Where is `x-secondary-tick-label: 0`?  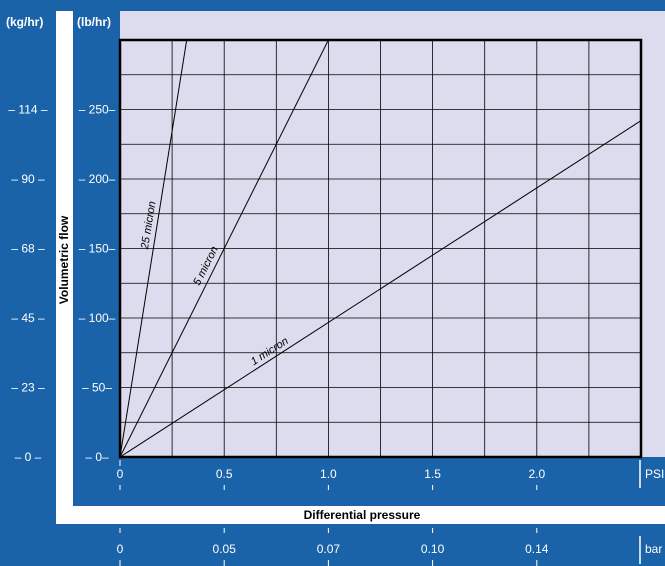
x-secondary-tick-label: 0 is located at coordinates (120, 549).